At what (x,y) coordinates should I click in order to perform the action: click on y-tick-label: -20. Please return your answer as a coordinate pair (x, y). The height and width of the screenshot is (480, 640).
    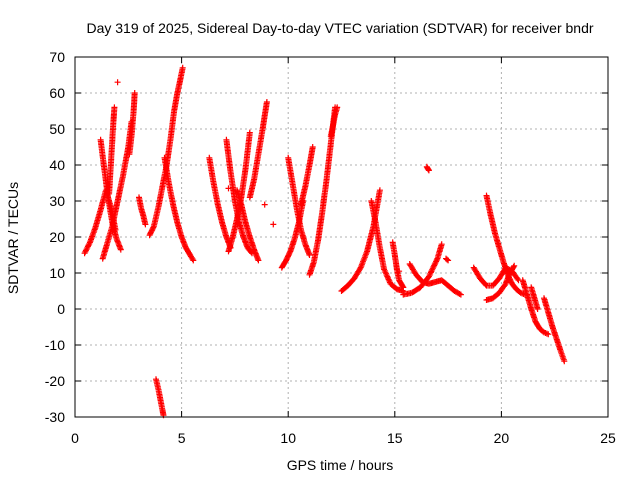
    Looking at the image, I should click on (55, 381).